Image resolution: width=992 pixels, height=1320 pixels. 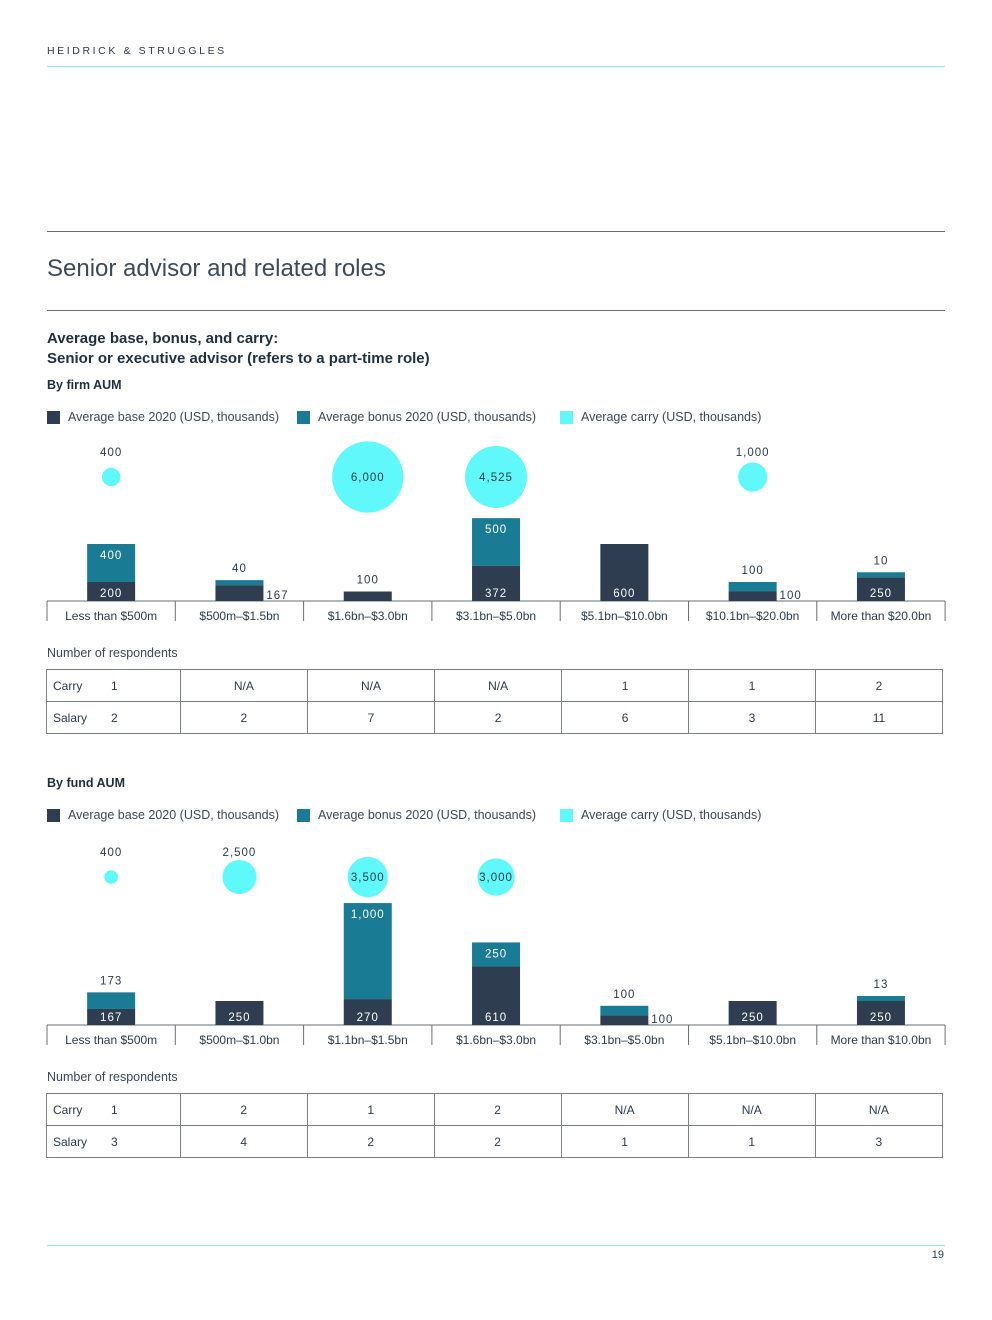 I want to click on bar-bonus-label: 500, so click(x=496, y=530).